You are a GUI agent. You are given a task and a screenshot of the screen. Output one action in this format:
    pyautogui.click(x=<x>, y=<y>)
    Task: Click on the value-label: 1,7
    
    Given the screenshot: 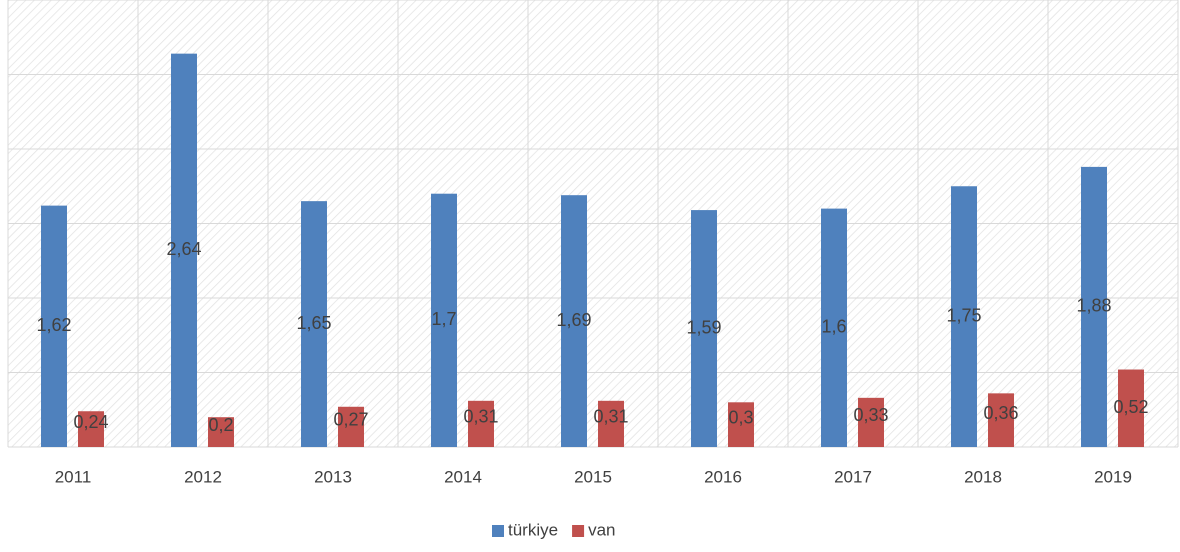 What is the action you would take?
    pyautogui.click(x=443, y=319)
    